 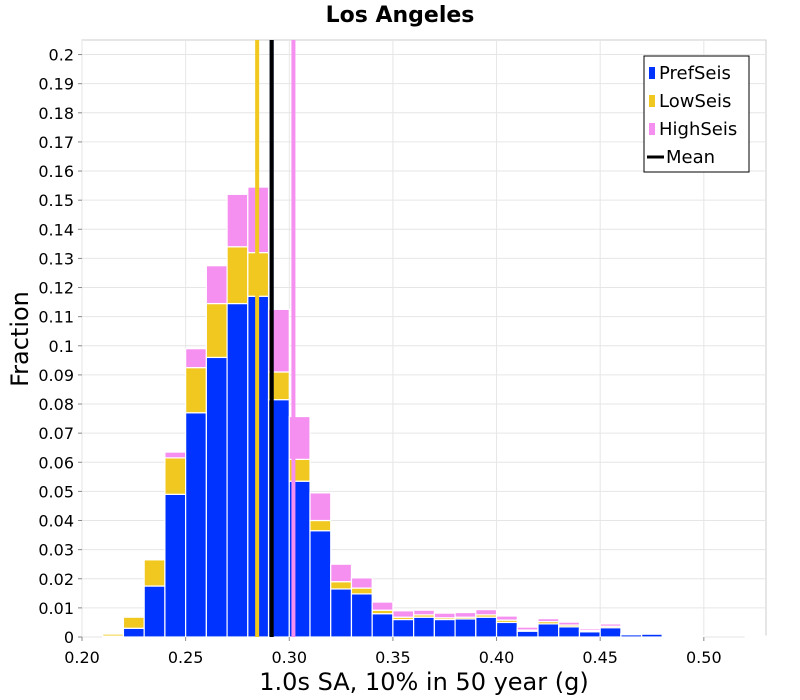 What do you see at coordinates (423, 682) in the screenshot?
I see `x-axis-label: 1.0s SA, 10% in 50 year (g)` at bounding box center [423, 682].